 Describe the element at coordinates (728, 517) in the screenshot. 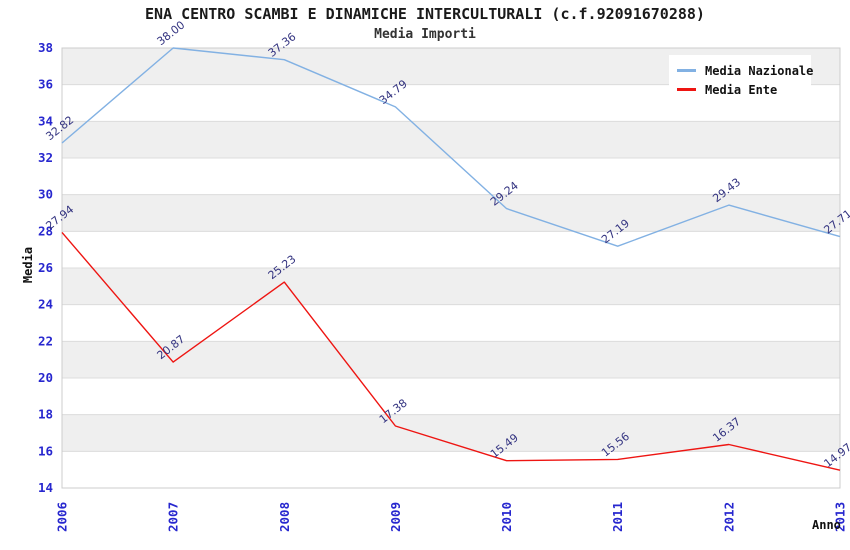

I see `x-tick-label: 2012` at that location.